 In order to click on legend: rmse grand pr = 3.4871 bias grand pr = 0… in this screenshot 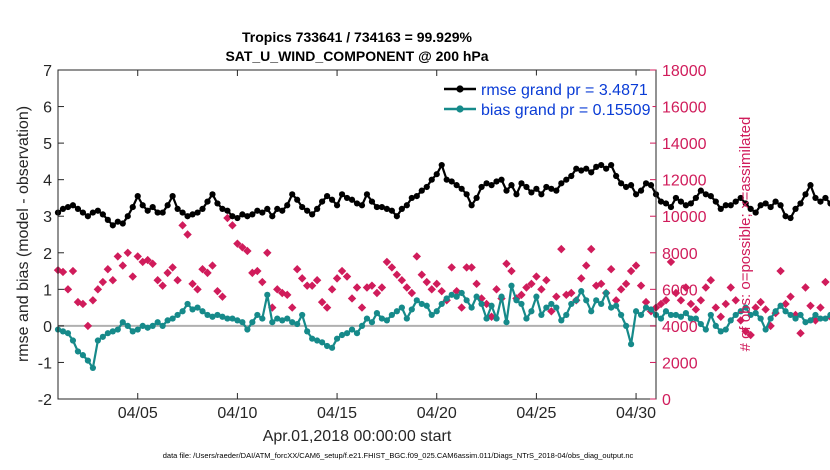, I will do `click(546, 98)`.